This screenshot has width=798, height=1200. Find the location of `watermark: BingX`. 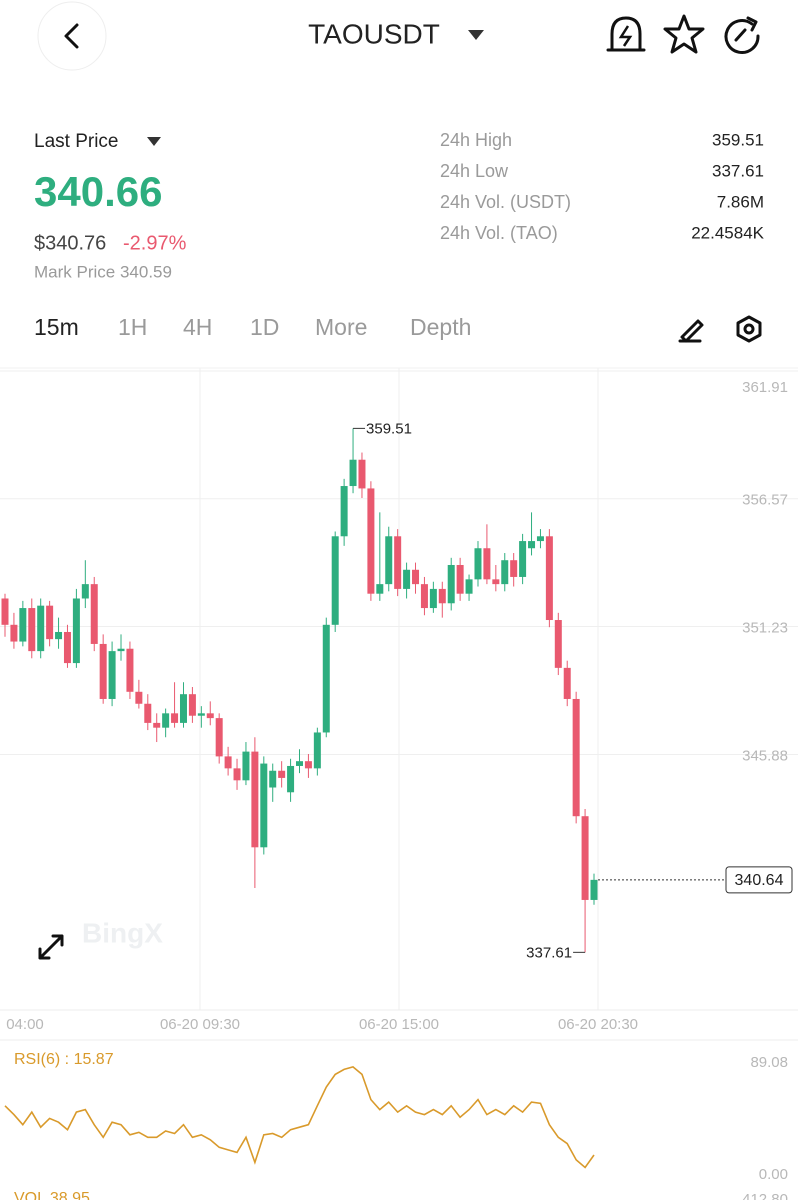

watermark: BingX is located at coordinates (122, 932).